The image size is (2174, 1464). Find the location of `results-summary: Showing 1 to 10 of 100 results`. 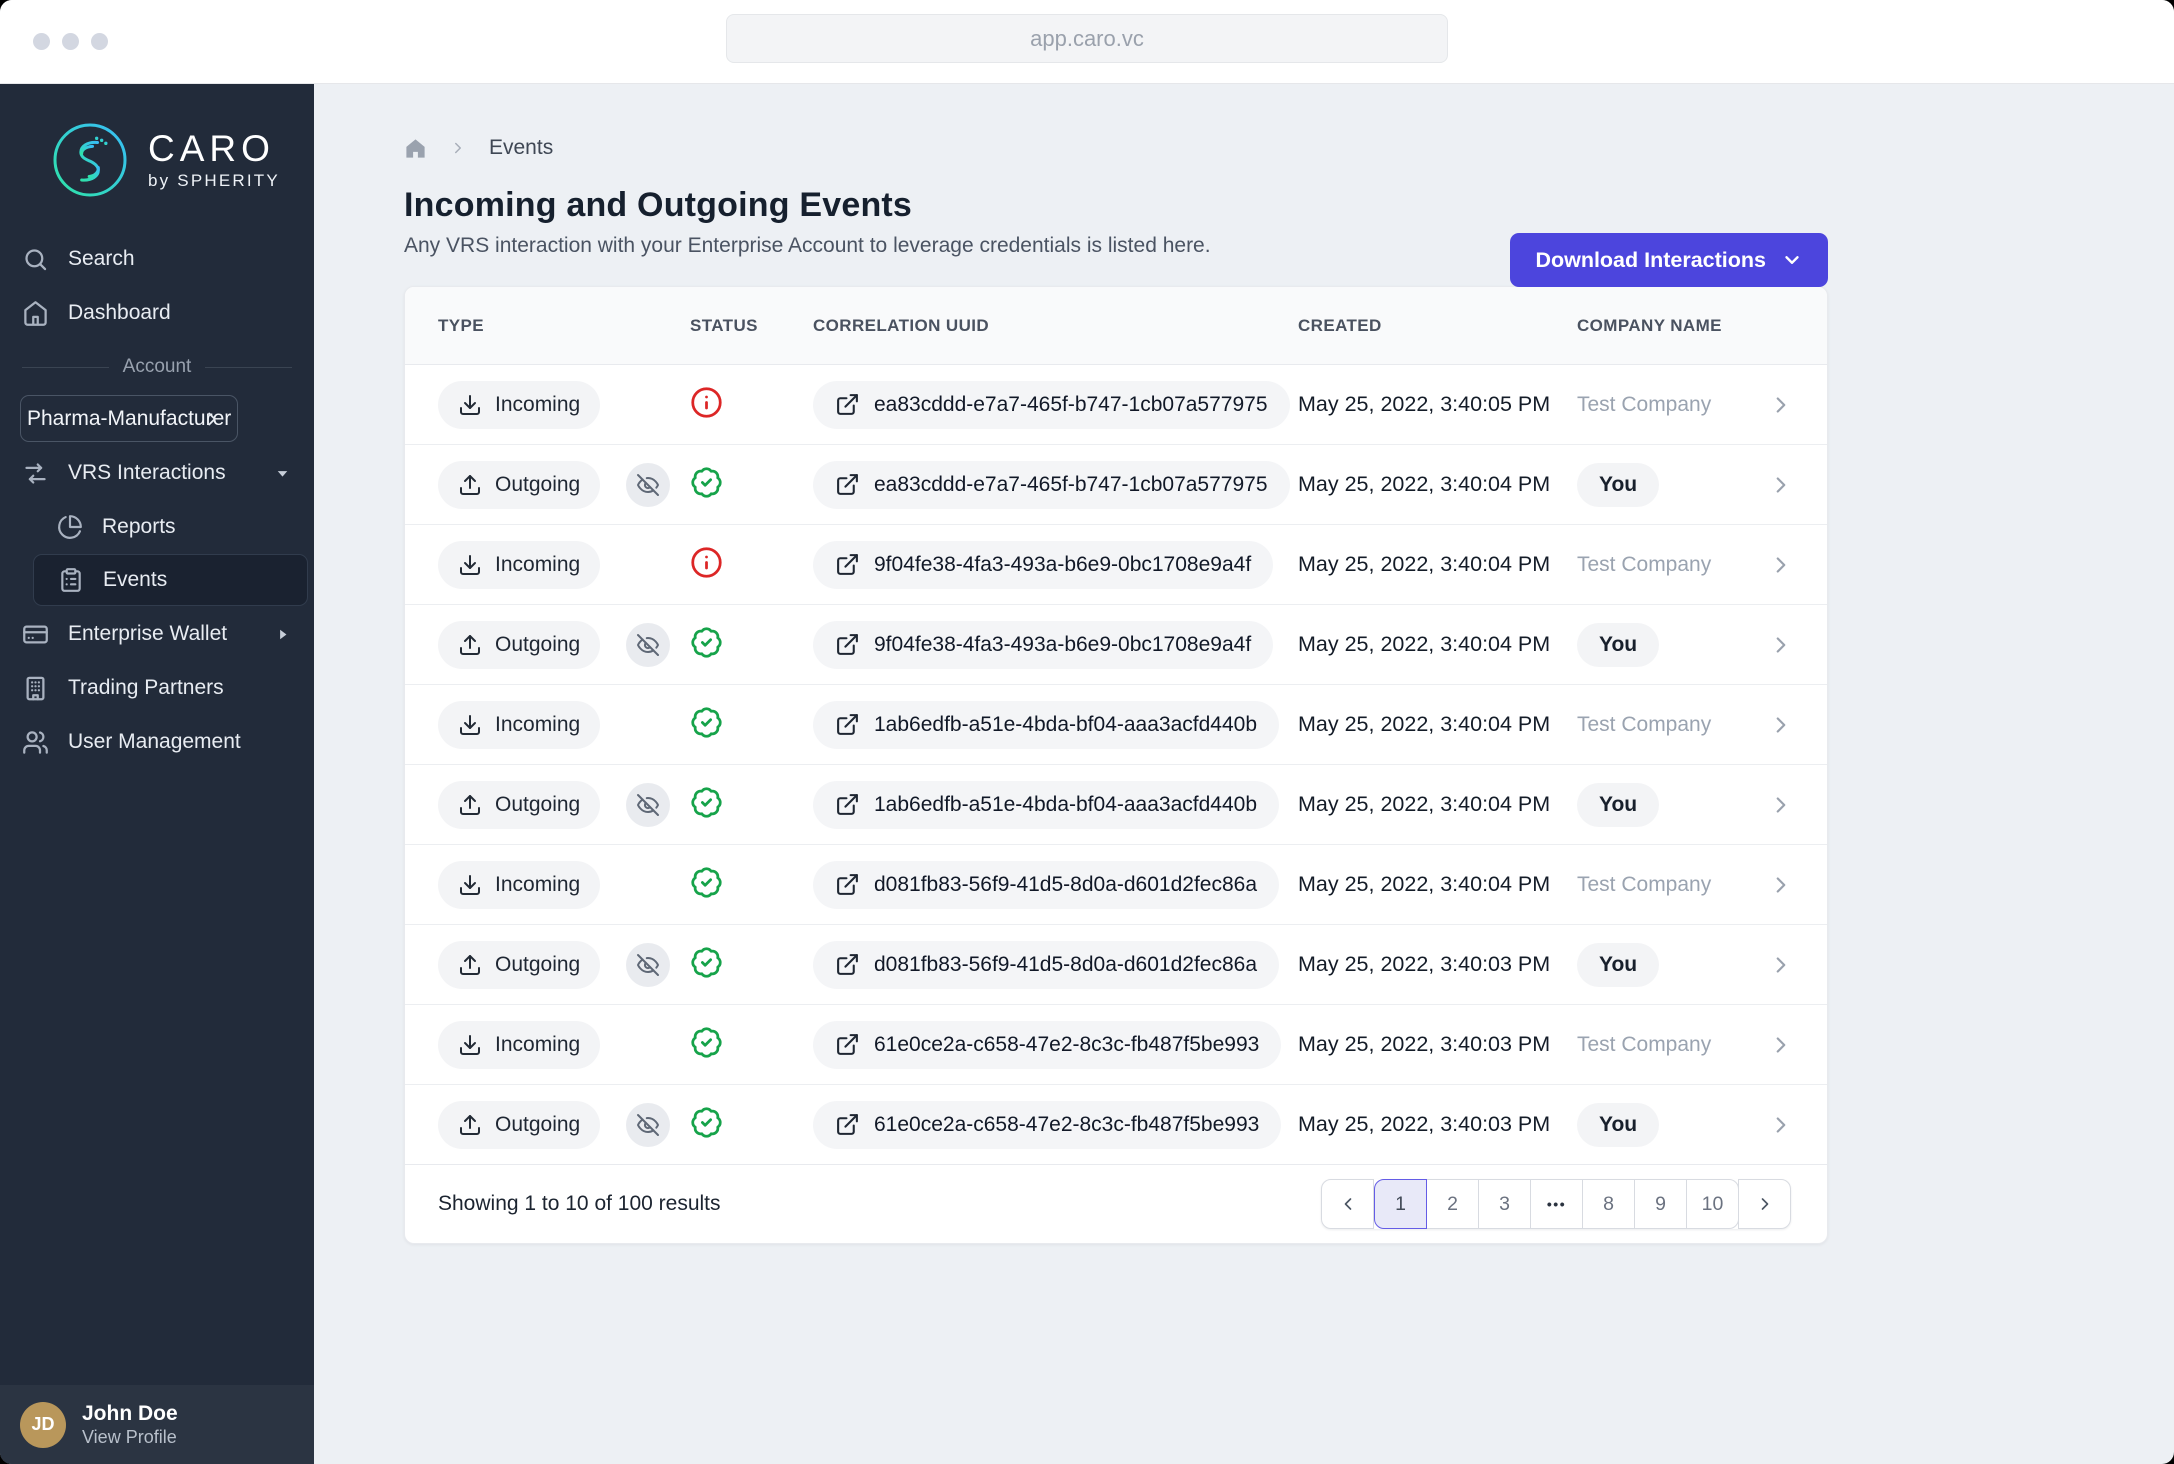

results-summary: Showing 1 to 10 of 100 results is located at coordinates (579, 1203).